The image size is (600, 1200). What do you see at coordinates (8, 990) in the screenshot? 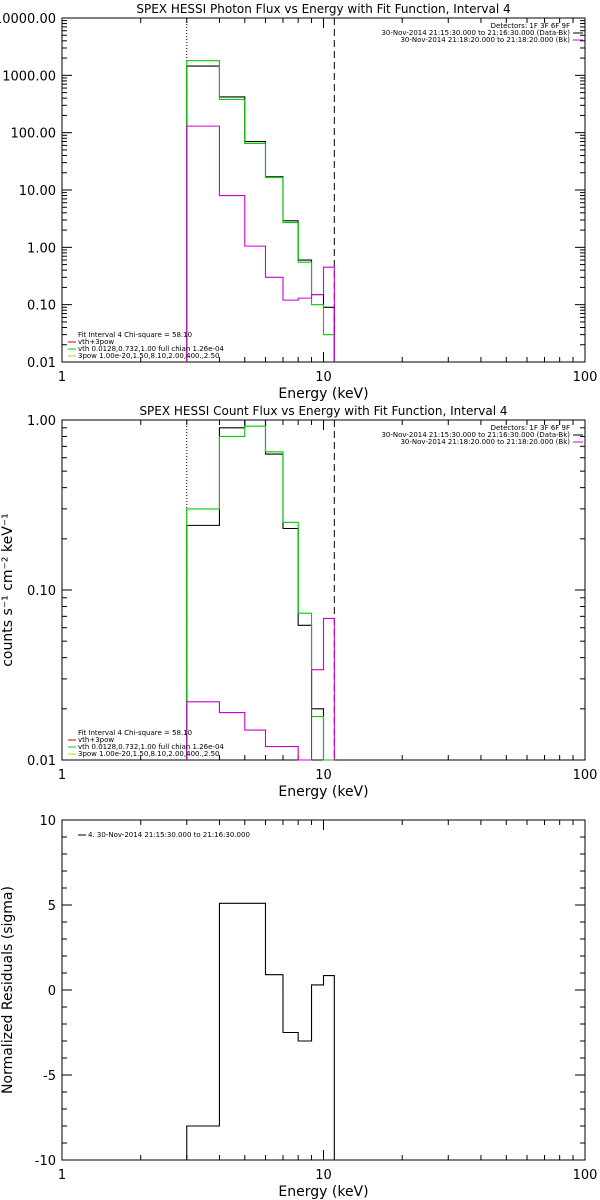
I see `y-axis-label: Normalized Residuals (sigma)` at bounding box center [8, 990].